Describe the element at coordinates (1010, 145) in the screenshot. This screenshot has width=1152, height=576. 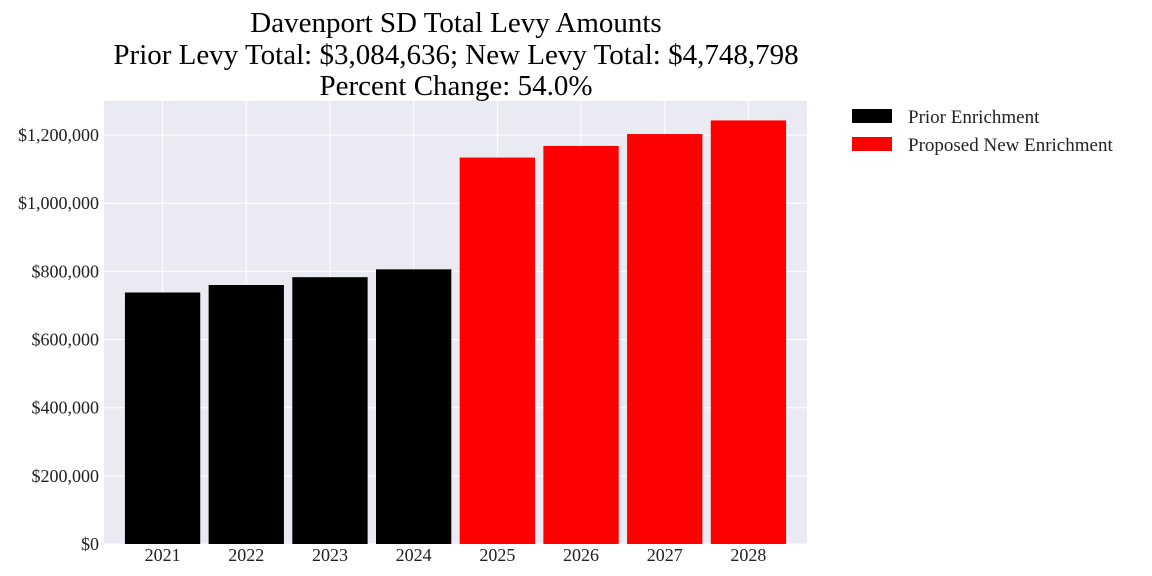
I see `legend-label: Proposed New Enrichment` at that location.